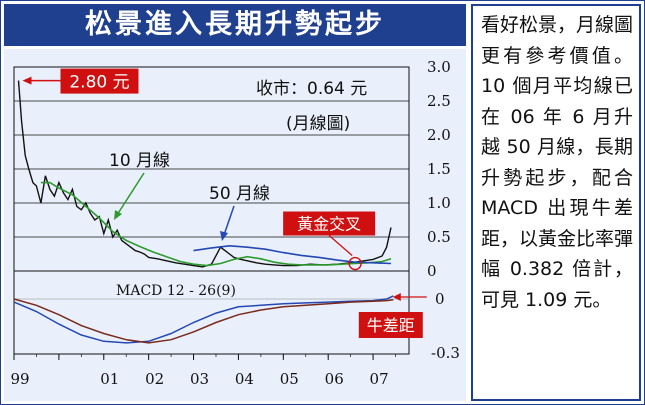  I want to click on x-tick-label: 99, so click(19, 379).